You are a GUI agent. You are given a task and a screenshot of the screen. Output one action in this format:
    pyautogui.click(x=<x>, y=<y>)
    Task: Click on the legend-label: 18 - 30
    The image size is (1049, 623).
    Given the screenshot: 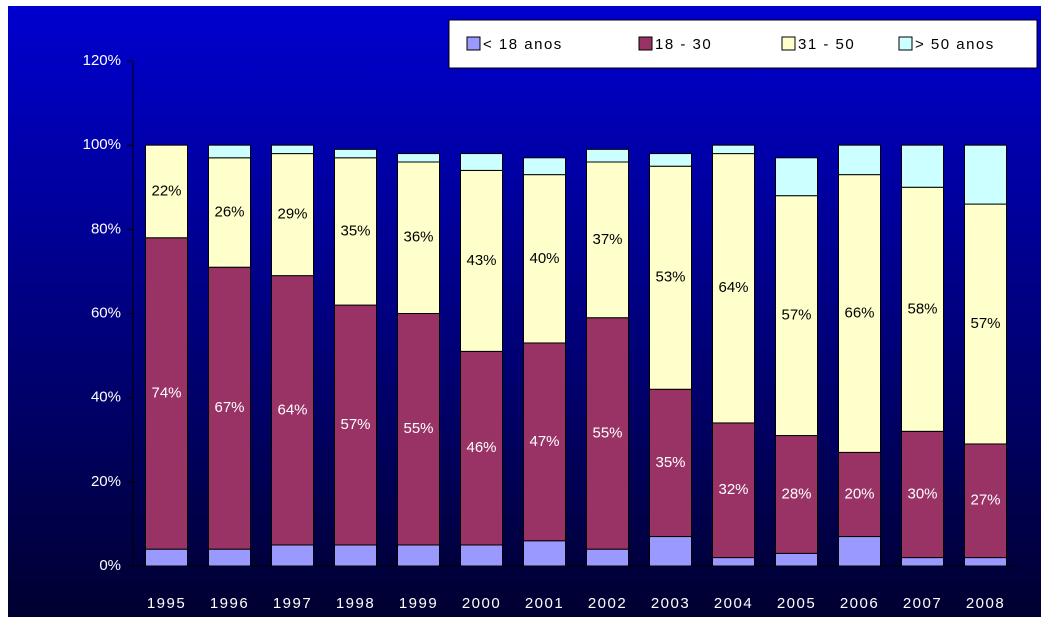 What is the action you would take?
    pyautogui.click(x=683, y=44)
    